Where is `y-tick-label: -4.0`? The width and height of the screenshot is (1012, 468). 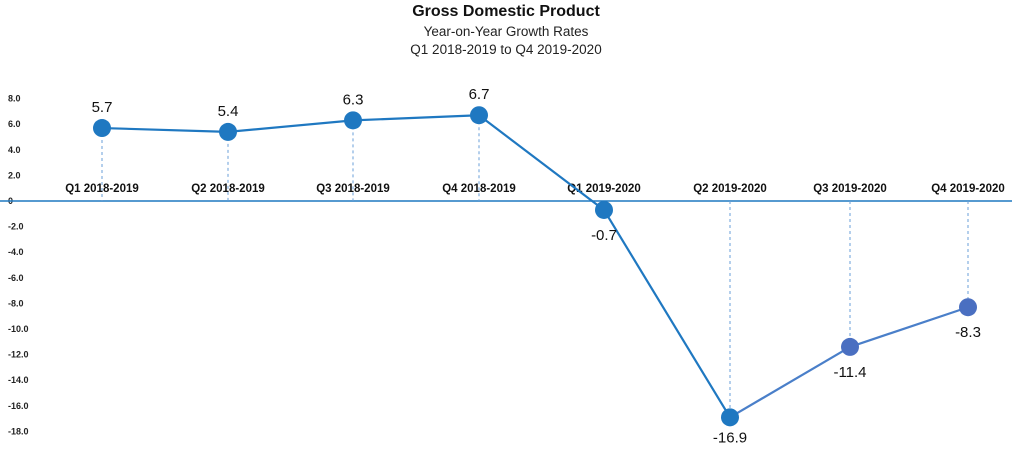
y-tick-label: -4.0 is located at coordinates (16, 252).